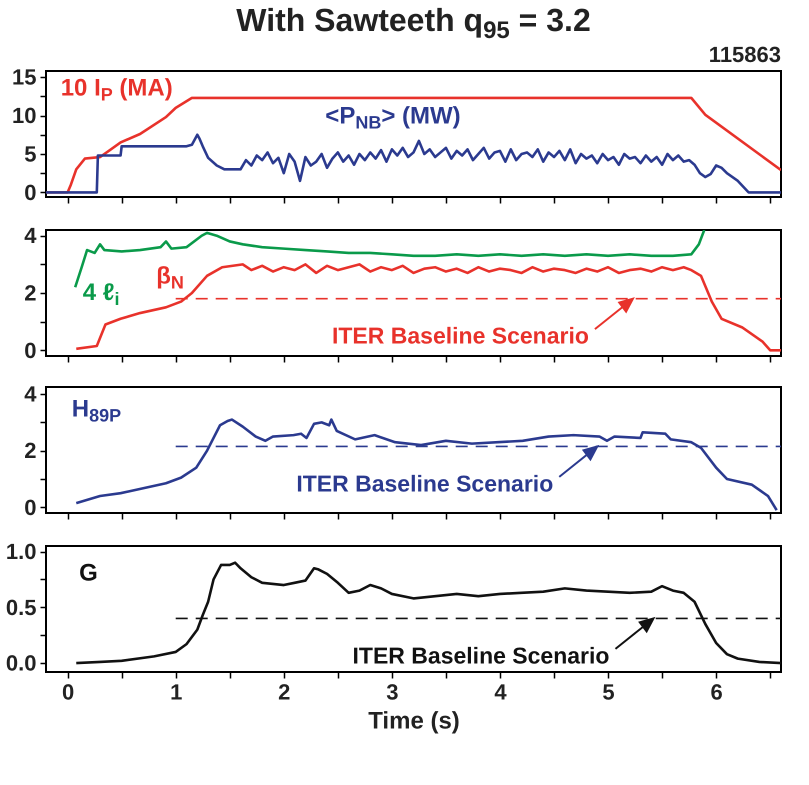  What do you see at coordinates (413, 23) in the screenshot?
I see `chart-title: With Sawteeth q$_{95}$ = 3.2` at bounding box center [413, 23].